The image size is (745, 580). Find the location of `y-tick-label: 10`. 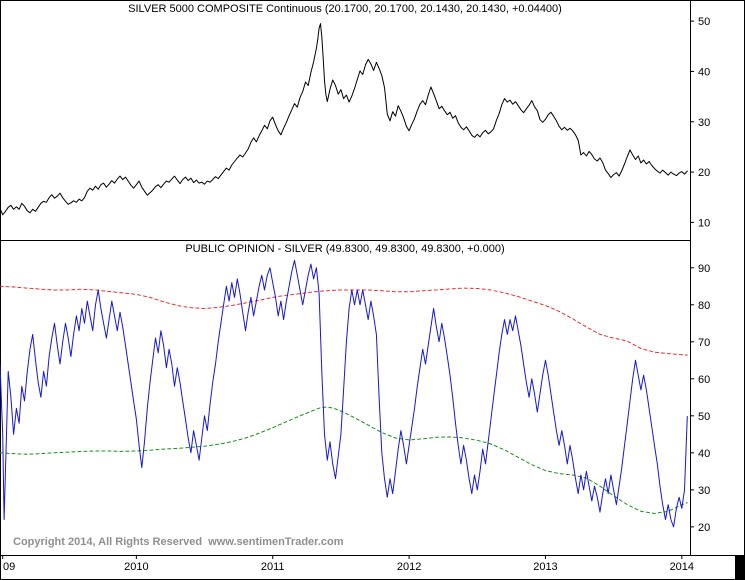

y-tick-label: 10 is located at coordinates (704, 223).